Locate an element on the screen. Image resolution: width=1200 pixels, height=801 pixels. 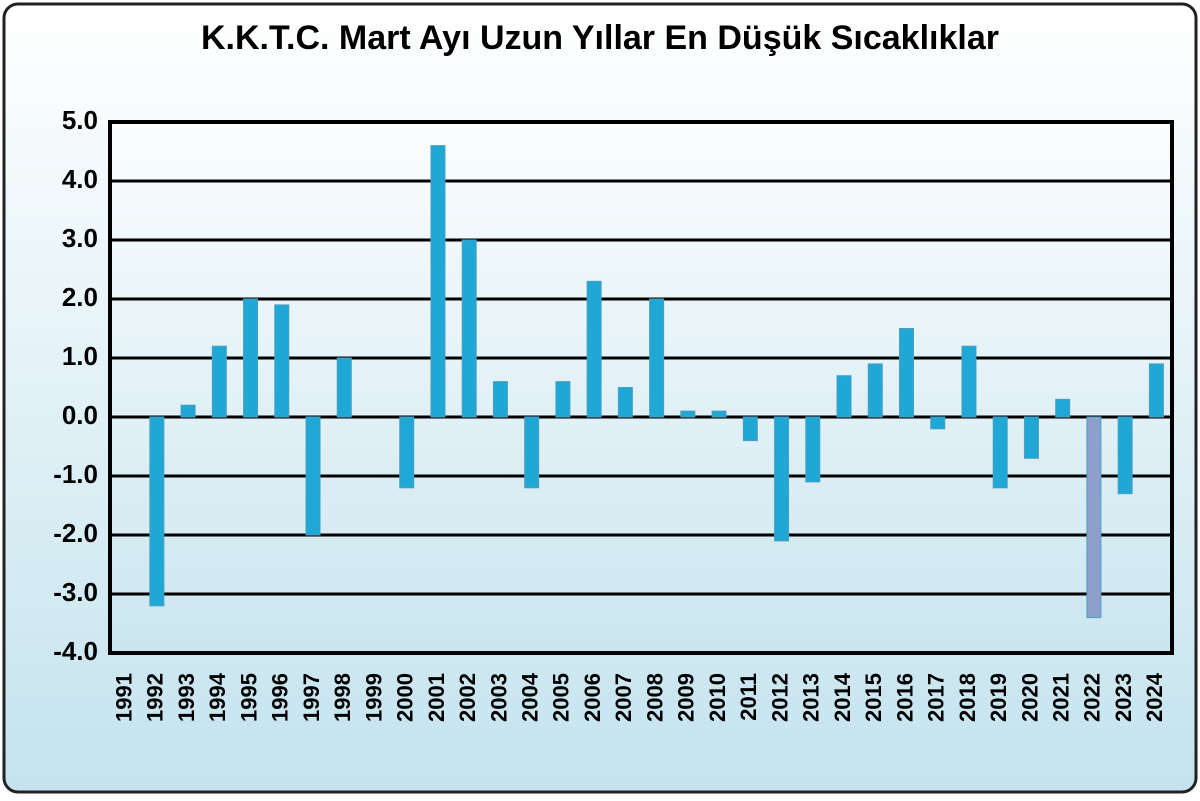
x-tick-label: 2000 is located at coordinates (405, 697).